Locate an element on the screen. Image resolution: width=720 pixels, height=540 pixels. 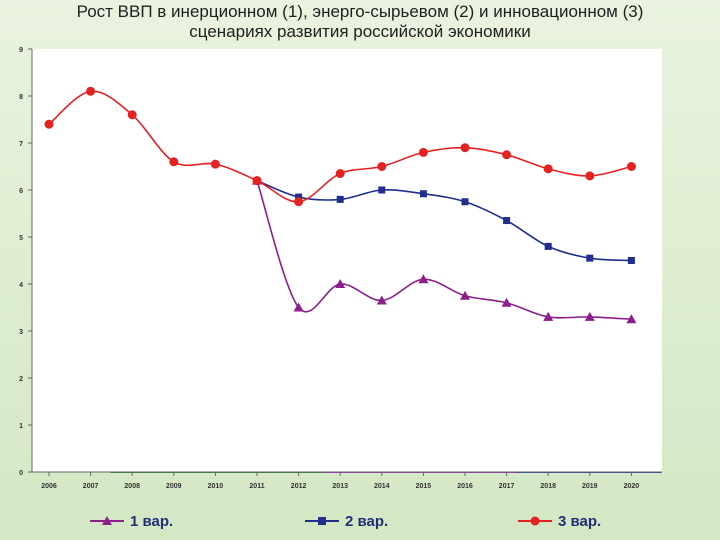
y-tick-label: 7 is located at coordinates (21, 144).